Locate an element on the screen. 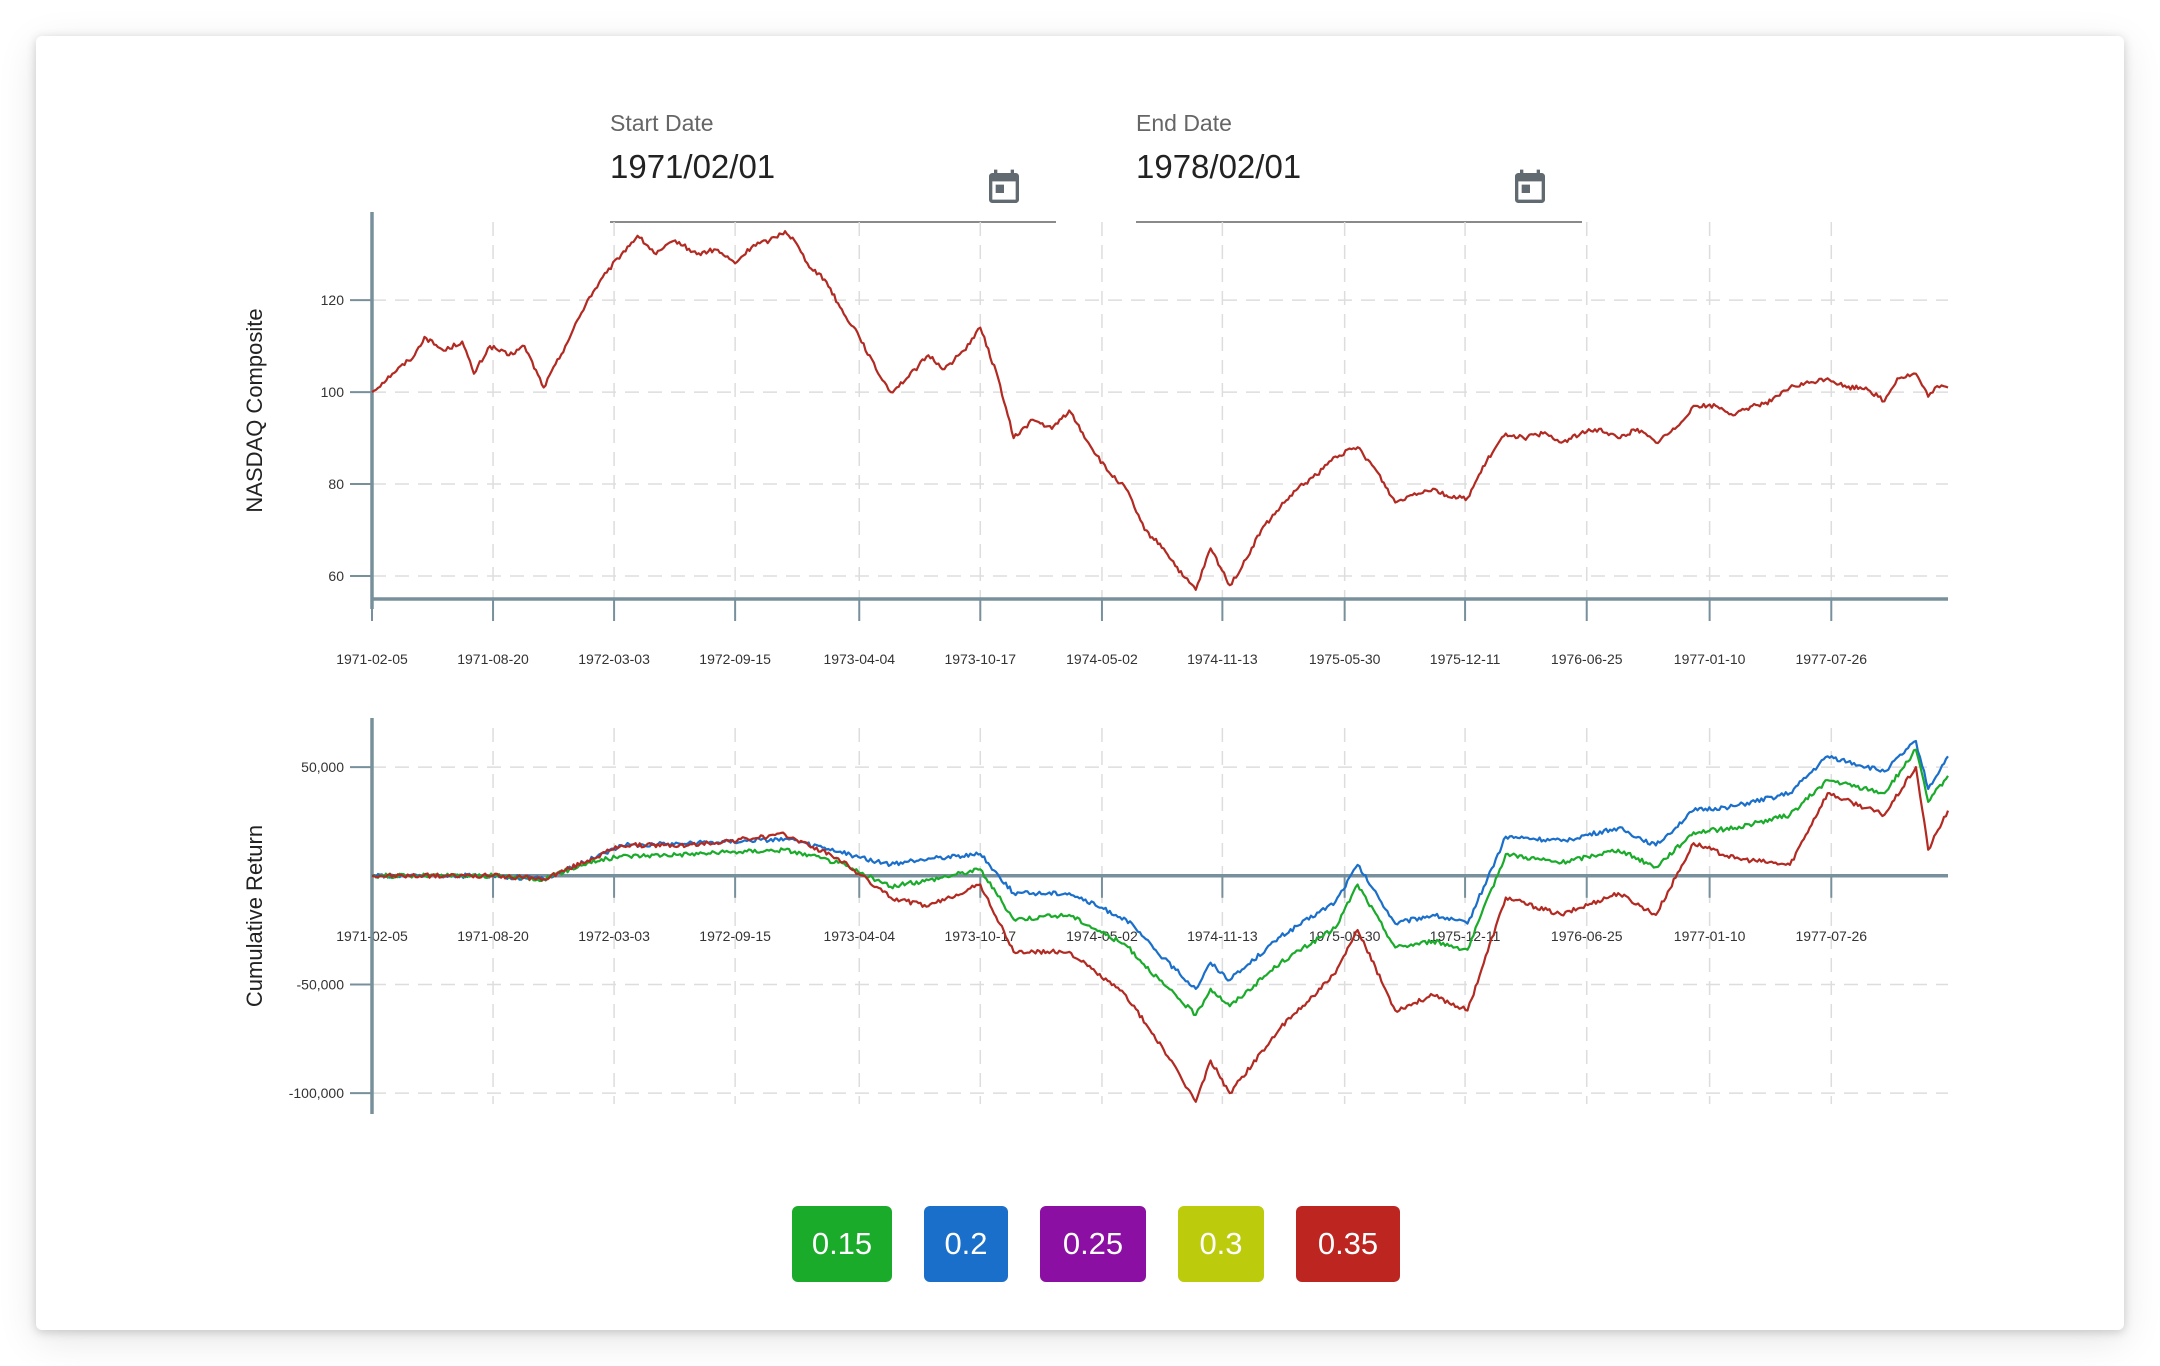 The width and height of the screenshot is (2160, 1366). start-date-input is located at coordinates (800, 167).